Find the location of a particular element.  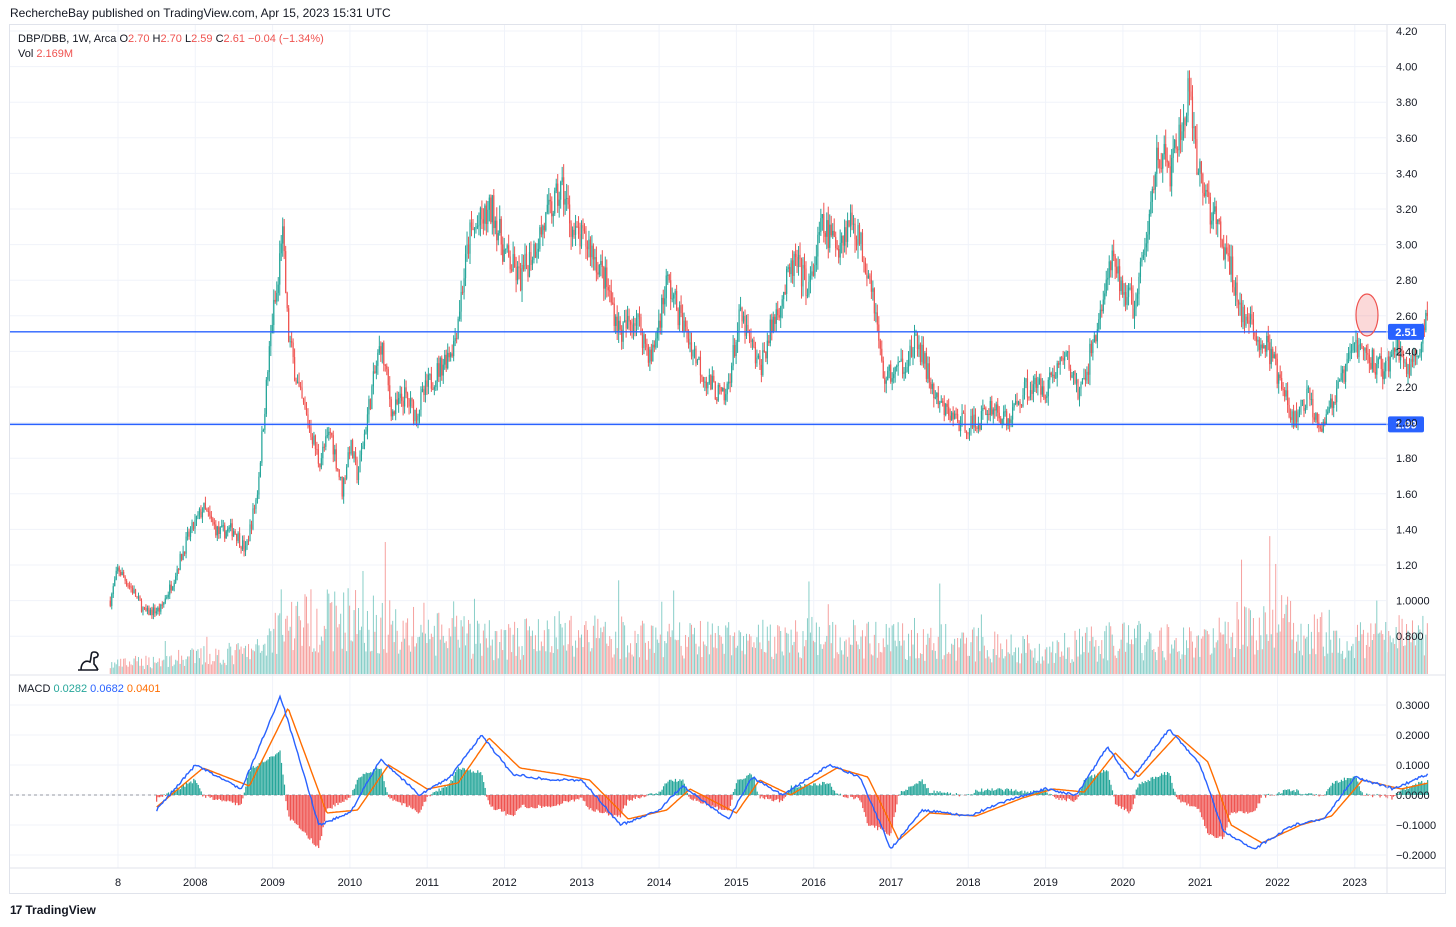

macd-line is located at coordinates (792, 772).